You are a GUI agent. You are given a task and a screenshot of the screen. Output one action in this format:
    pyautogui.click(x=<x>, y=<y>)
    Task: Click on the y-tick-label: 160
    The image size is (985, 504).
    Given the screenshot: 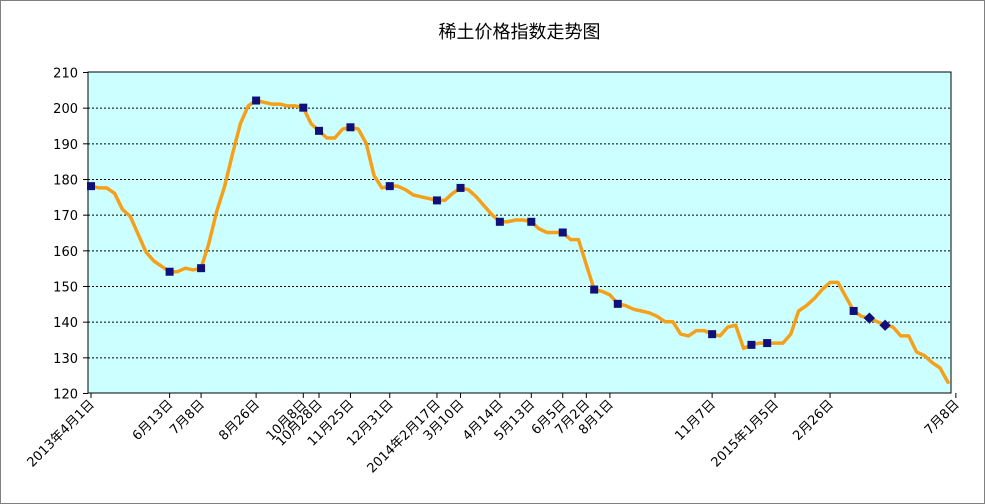 What is the action you would take?
    pyautogui.click(x=65, y=252)
    